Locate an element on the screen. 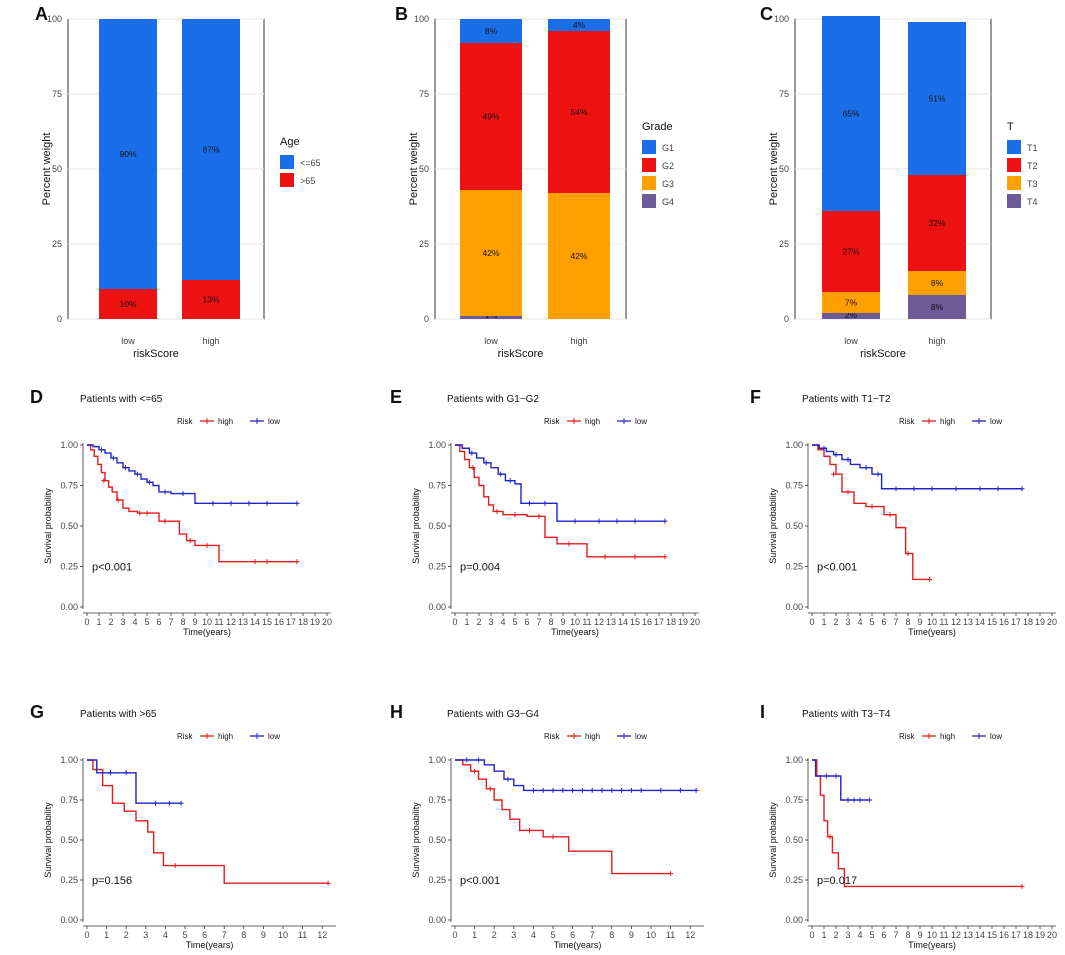 The width and height of the screenshot is (1065, 955). legend-label: T3 is located at coordinates (1032, 184).